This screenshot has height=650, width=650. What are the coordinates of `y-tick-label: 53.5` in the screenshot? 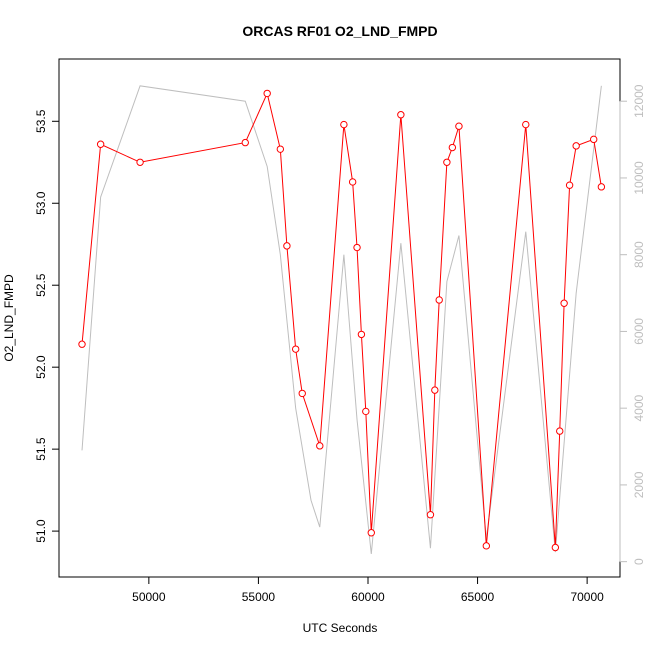 It's located at (41, 121).